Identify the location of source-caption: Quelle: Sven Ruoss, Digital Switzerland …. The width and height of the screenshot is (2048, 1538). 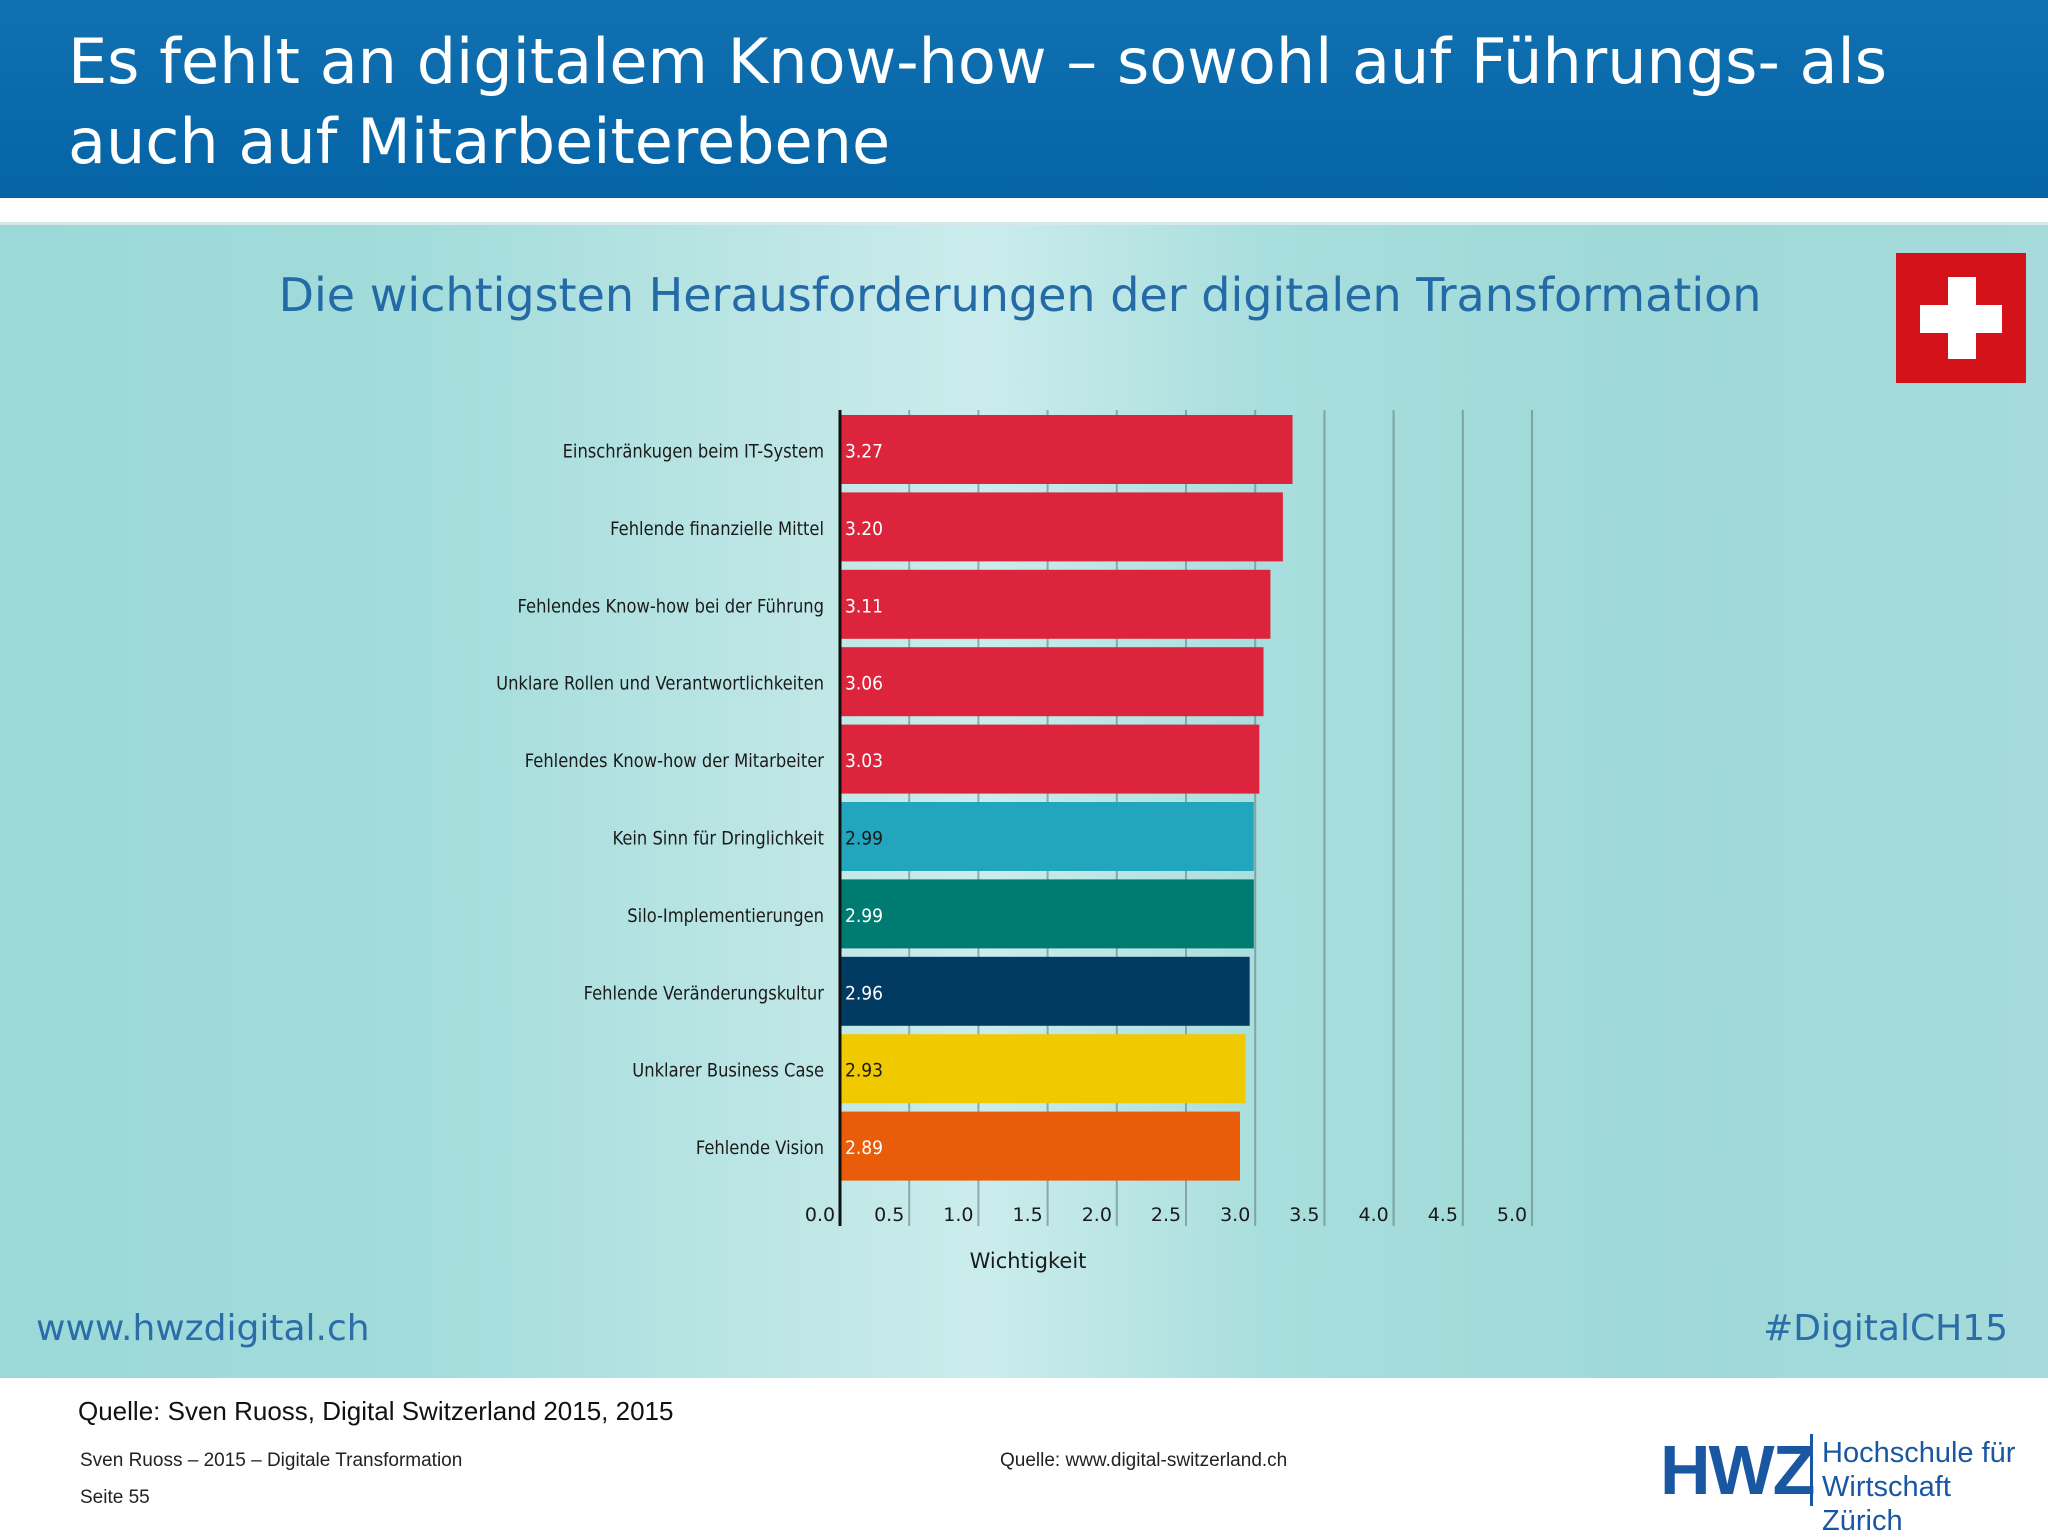
(376, 1411).